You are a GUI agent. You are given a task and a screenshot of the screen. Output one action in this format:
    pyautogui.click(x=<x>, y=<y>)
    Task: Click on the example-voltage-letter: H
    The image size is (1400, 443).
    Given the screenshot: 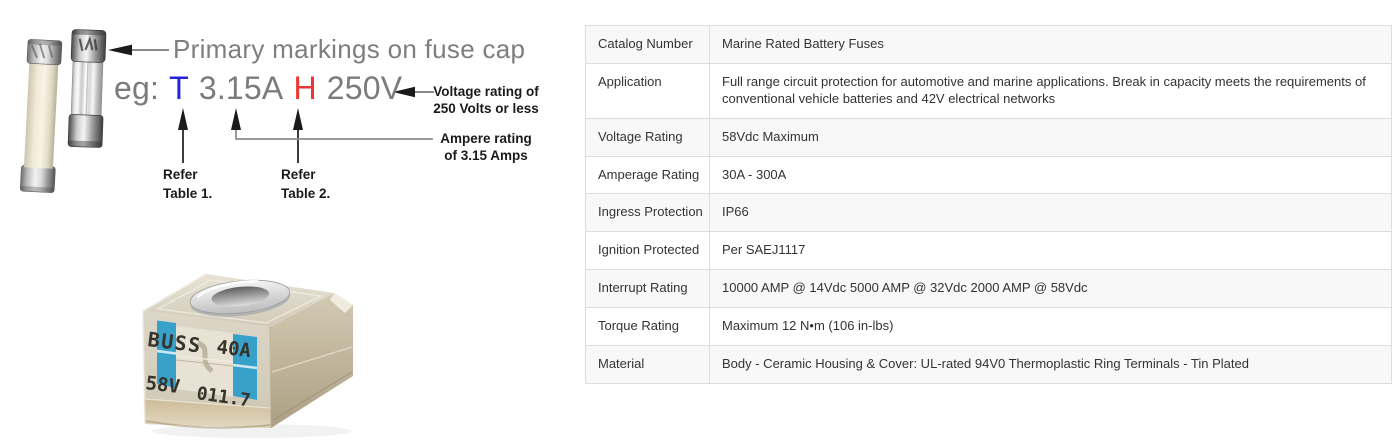 What is the action you would take?
    pyautogui.click(x=305, y=88)
    